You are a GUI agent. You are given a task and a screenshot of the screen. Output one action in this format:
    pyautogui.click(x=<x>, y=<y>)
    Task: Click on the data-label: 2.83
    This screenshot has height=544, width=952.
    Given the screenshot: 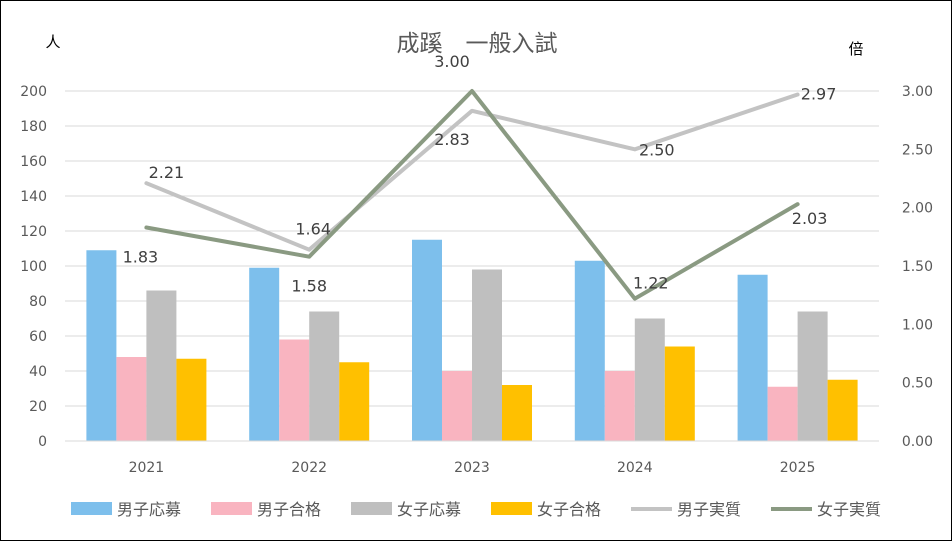 What is the action you would take?
    pyautogui.click(x=452, y=139)
    